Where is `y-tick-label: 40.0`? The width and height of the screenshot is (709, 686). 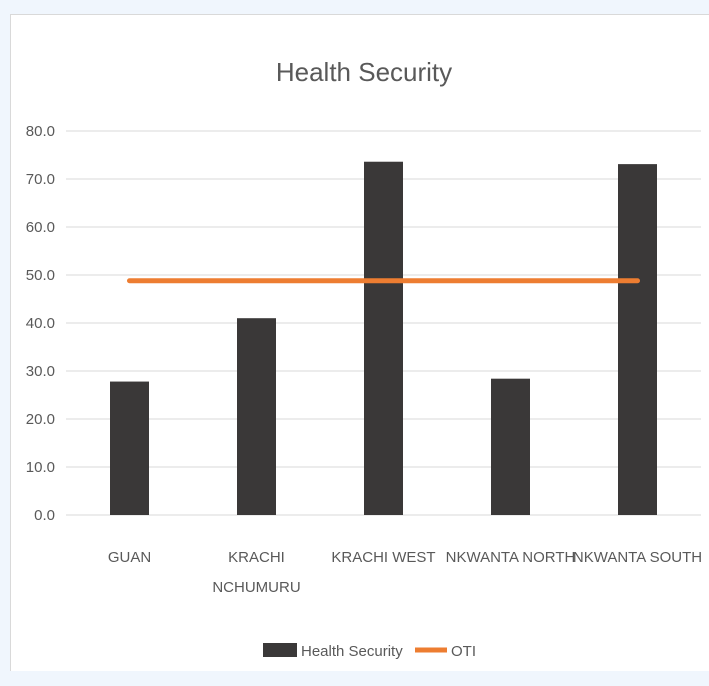 y-tick-label: 40.0 is located at coordinates (40, 323).